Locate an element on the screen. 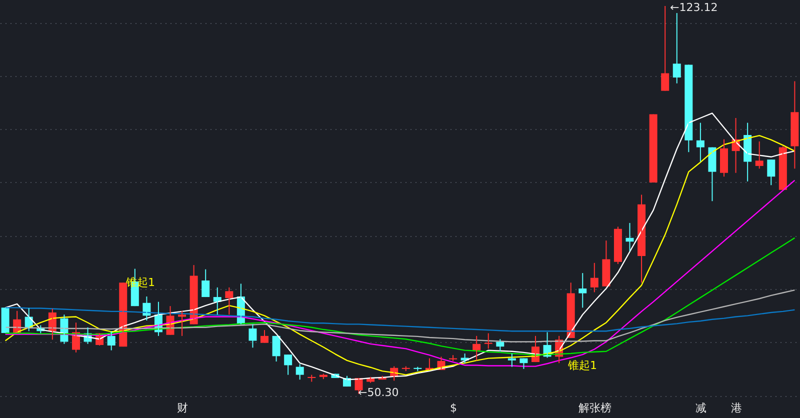 Image resolution: width=800 pixels, height=418 pixels. x-tick-label: 港 is located at coordinates (736, 408).